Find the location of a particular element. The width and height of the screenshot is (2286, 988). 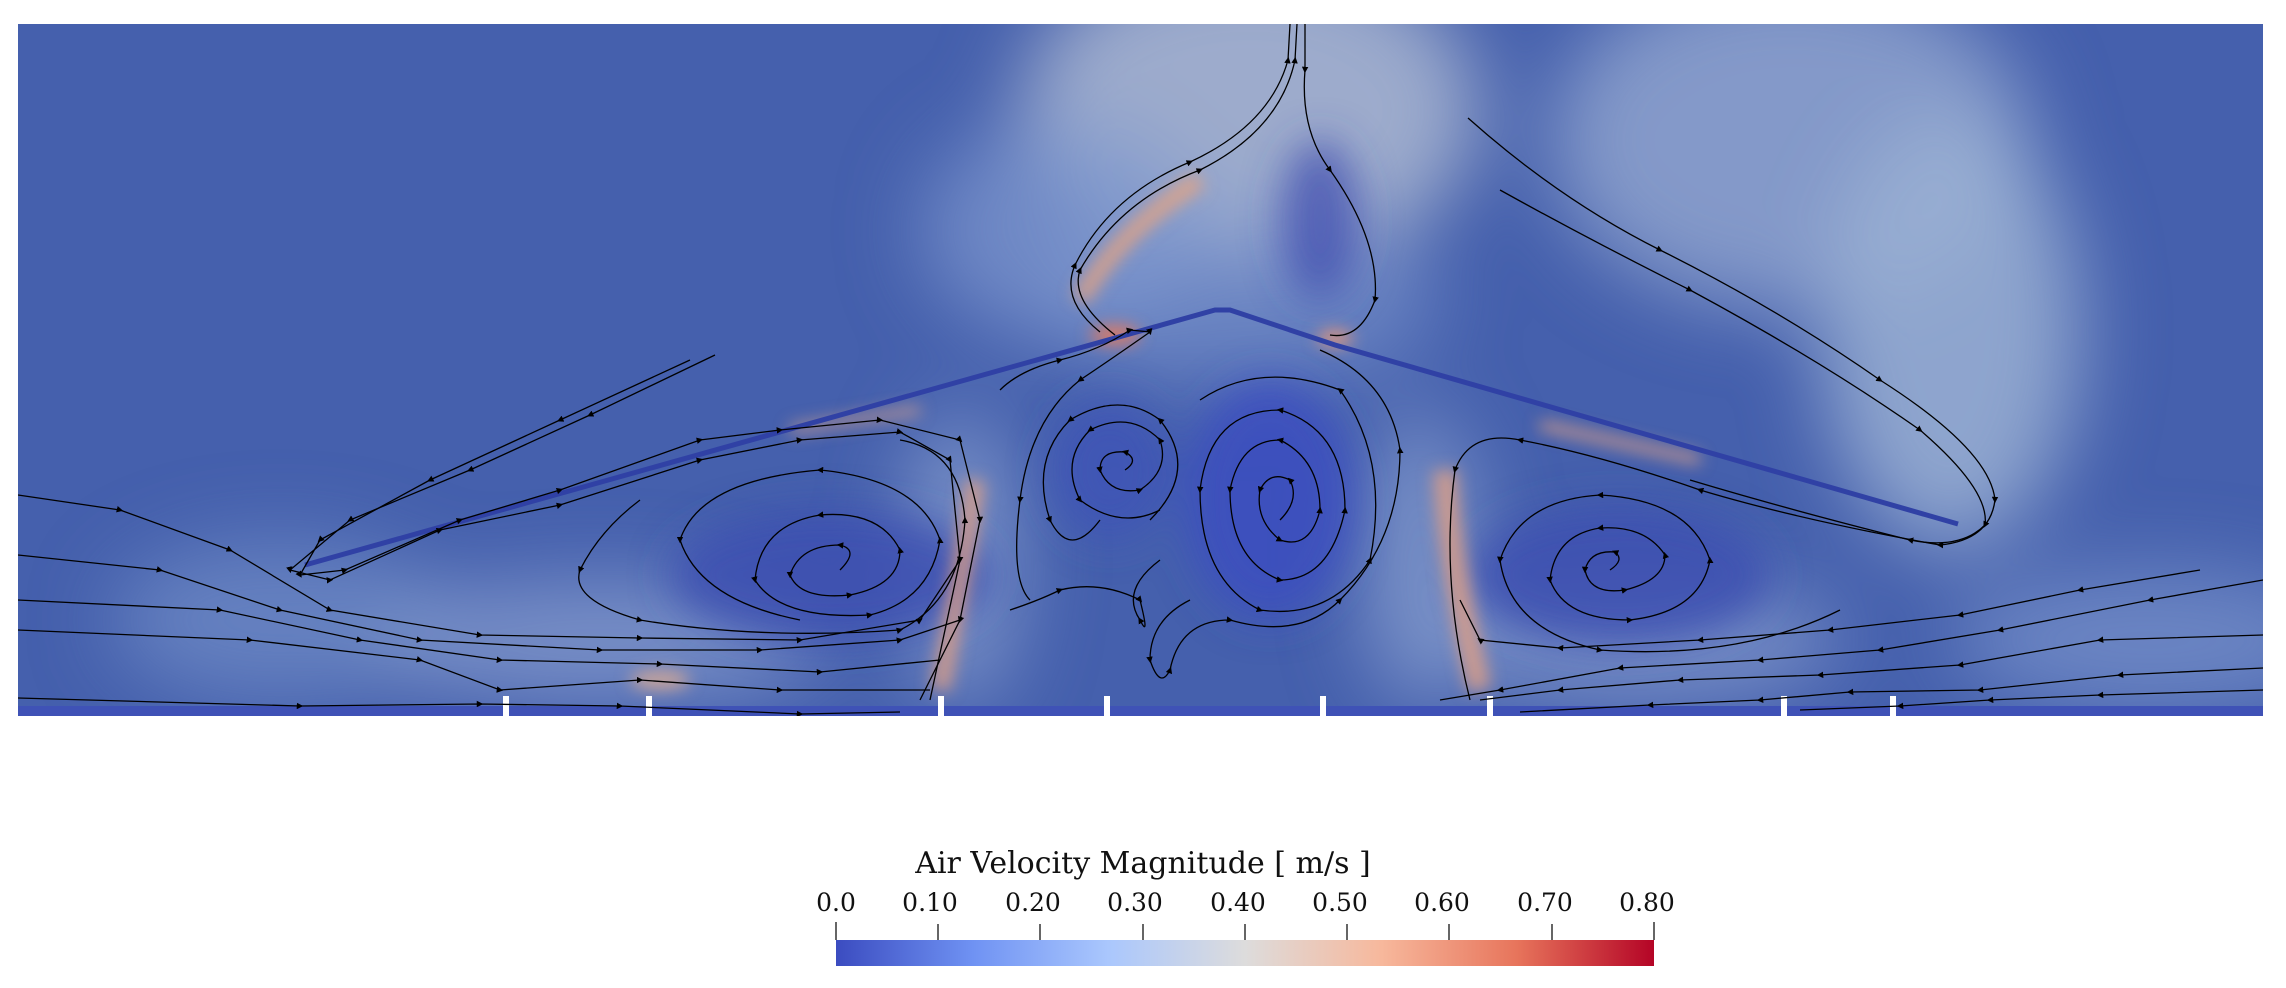

colorbar-ticks is located at coordinates (1245, 931).